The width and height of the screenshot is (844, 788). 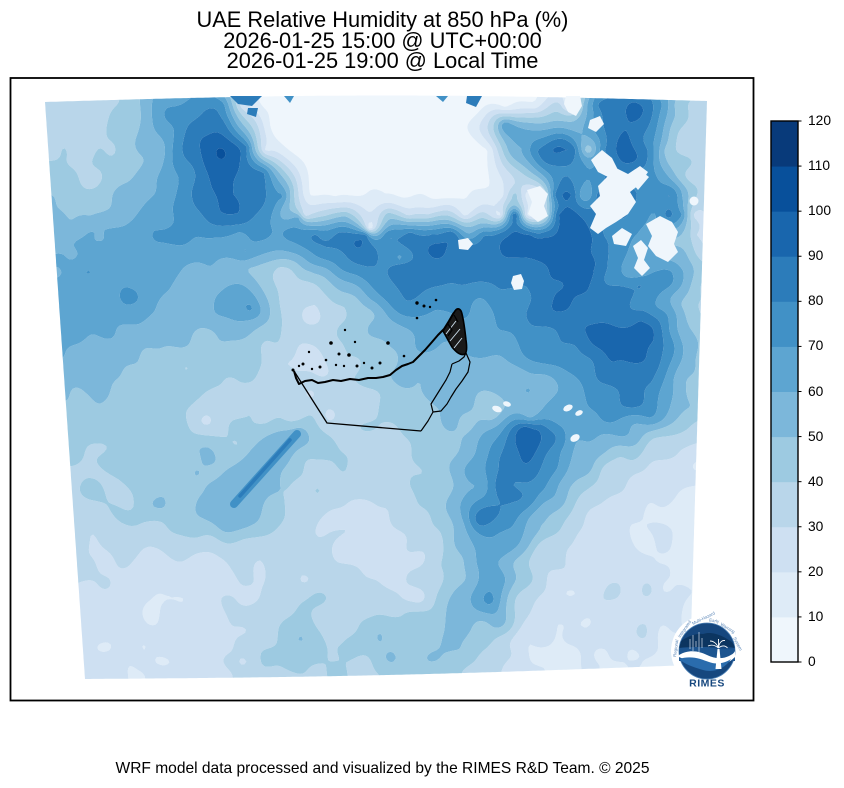 What do you see at coordinates (675, 648) in the screenshot?
I see `svg-text: Regional` at bounding box center [675, 648].